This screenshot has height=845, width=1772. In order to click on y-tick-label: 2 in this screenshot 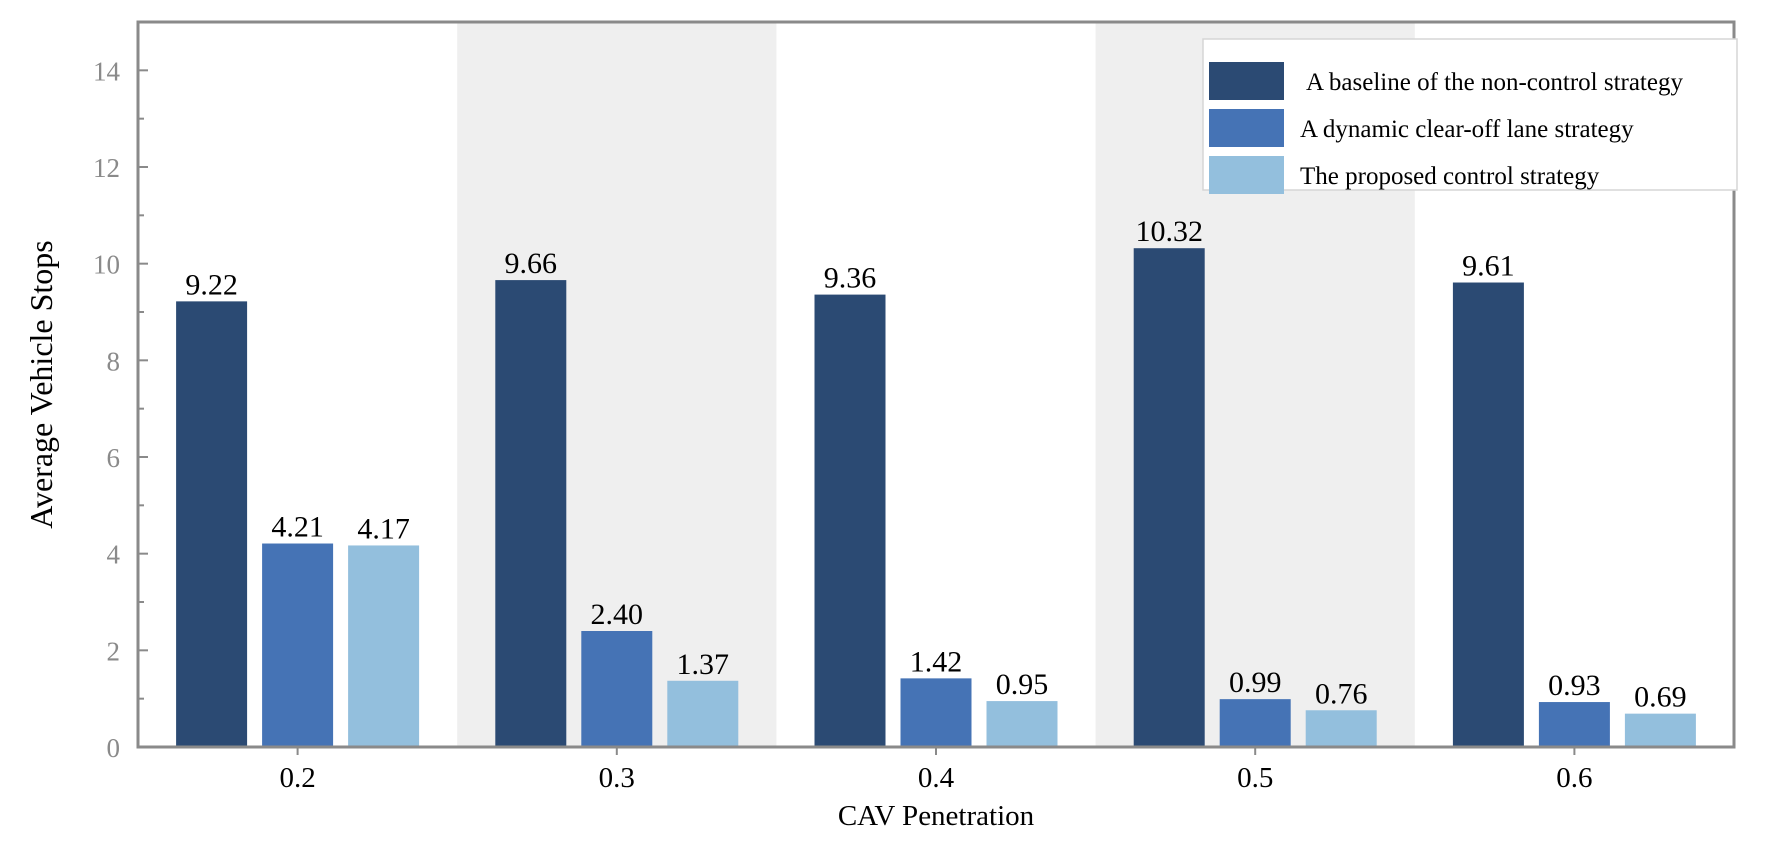, I will do `click(114, 651)`.